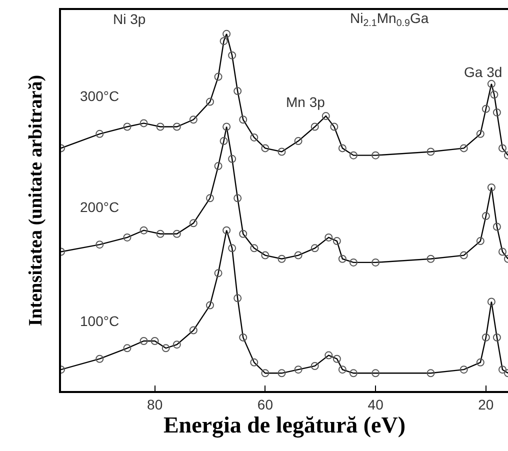 The width and height of the screenshot is (508, 451). I want to click on y-axis-title: Intensitatea (unitate arbitrară), so click(36, 200).